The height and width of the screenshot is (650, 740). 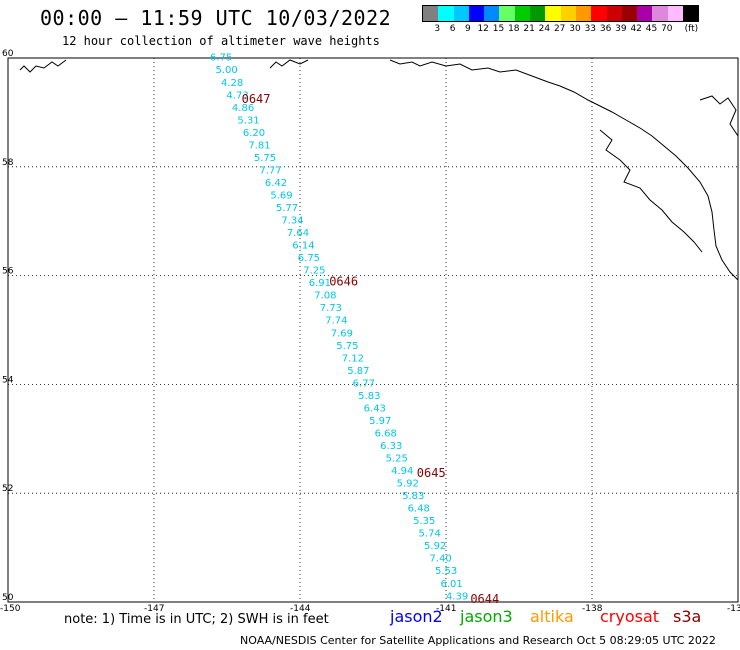 I want to click on legend-bin-label: 24, so click(x=544, y=29).